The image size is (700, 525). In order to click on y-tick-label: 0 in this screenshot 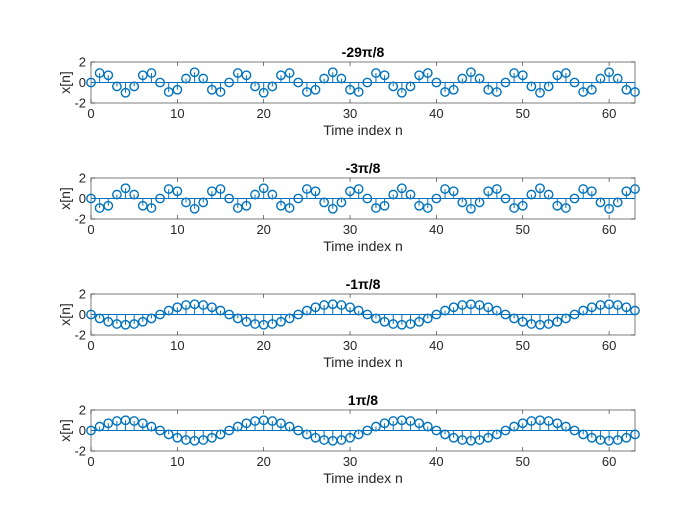, I will do `click(82, 198)`.